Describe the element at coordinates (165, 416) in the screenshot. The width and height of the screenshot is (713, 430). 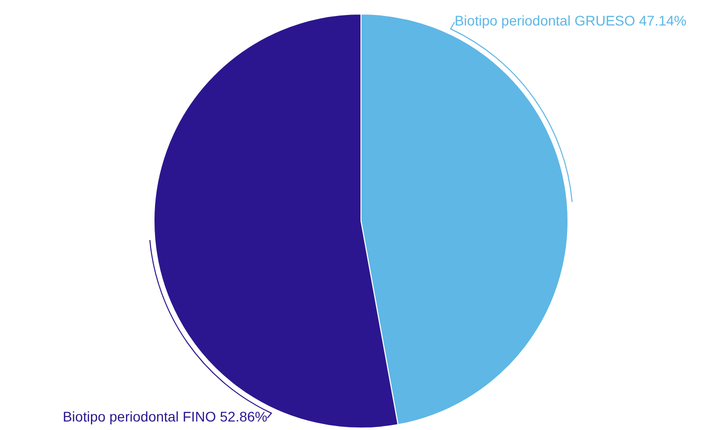
I see `slice-label: Biotipo periodontal FINO 52.86%` at that location.